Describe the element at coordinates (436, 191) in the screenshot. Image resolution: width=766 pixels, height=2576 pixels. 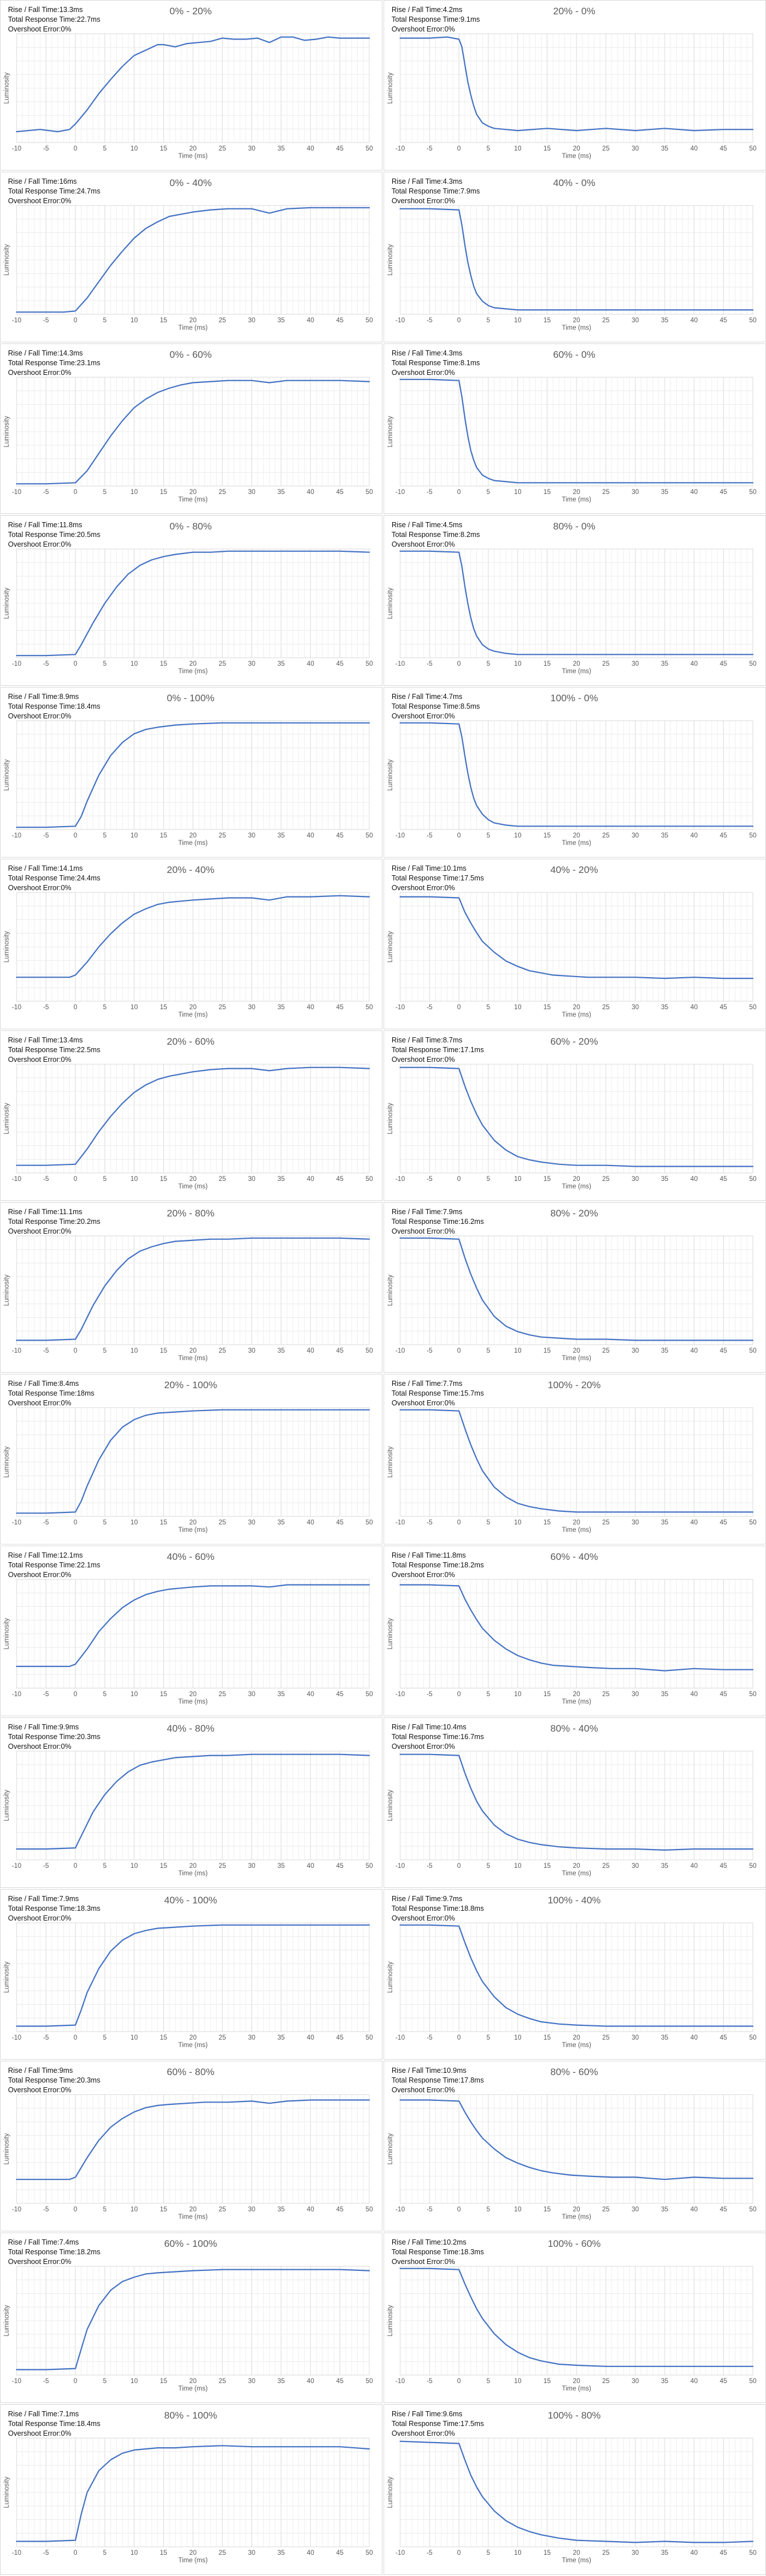
I see `total-response-time-text: Total Response Time:7.9ms` at that location.